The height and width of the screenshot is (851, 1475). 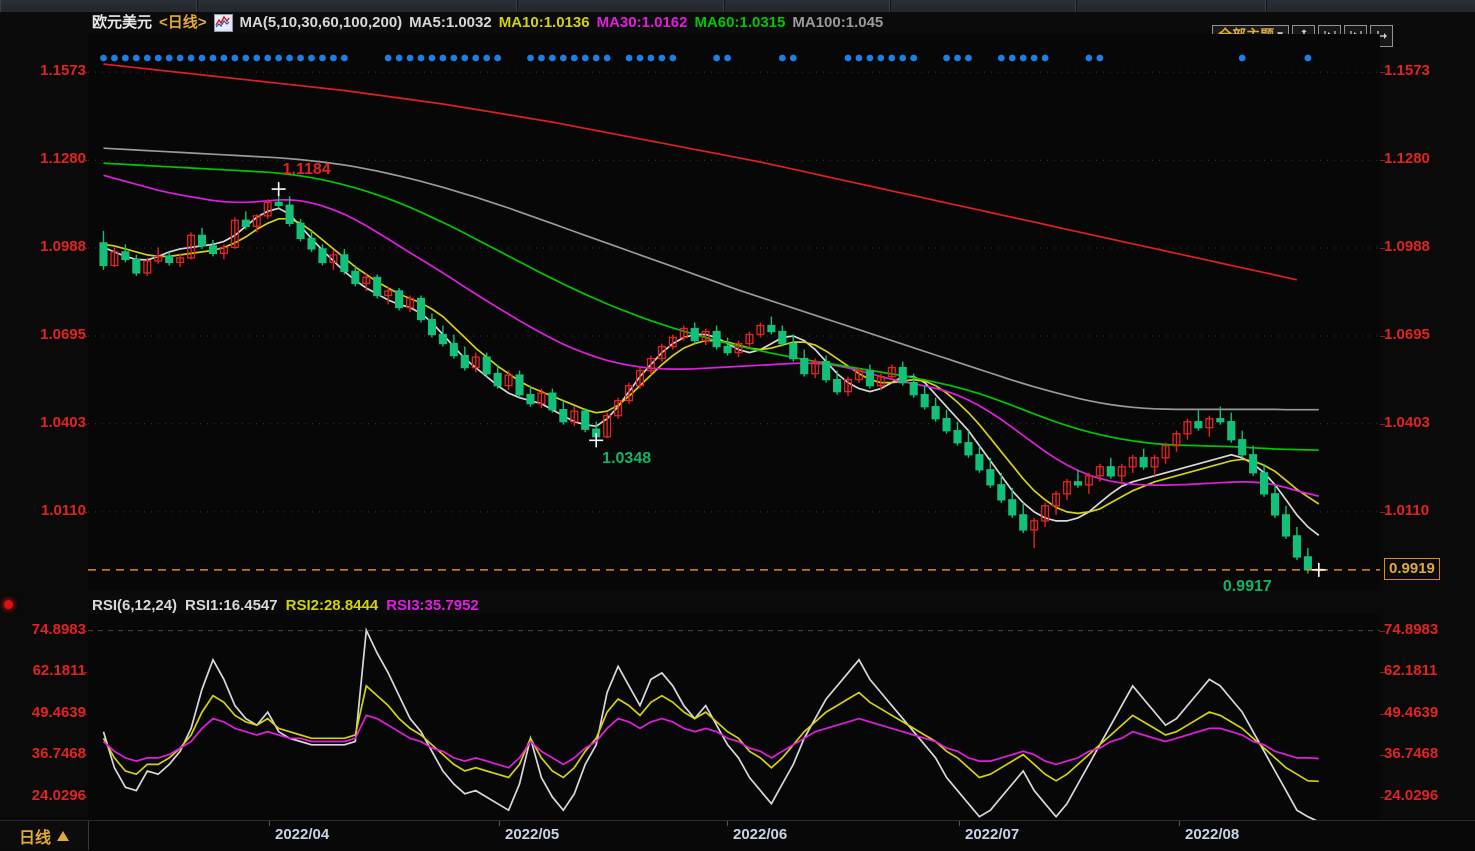 What do you see at coordinates (760, 834) in the screenshot?
I see `date-axis-label: 2022/06` at bounding box center [760, 834].